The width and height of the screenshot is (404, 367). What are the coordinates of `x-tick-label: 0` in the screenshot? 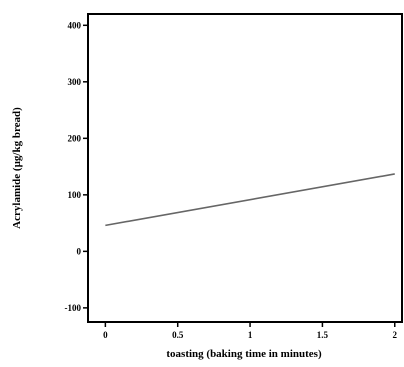 It's located at (105, 335).